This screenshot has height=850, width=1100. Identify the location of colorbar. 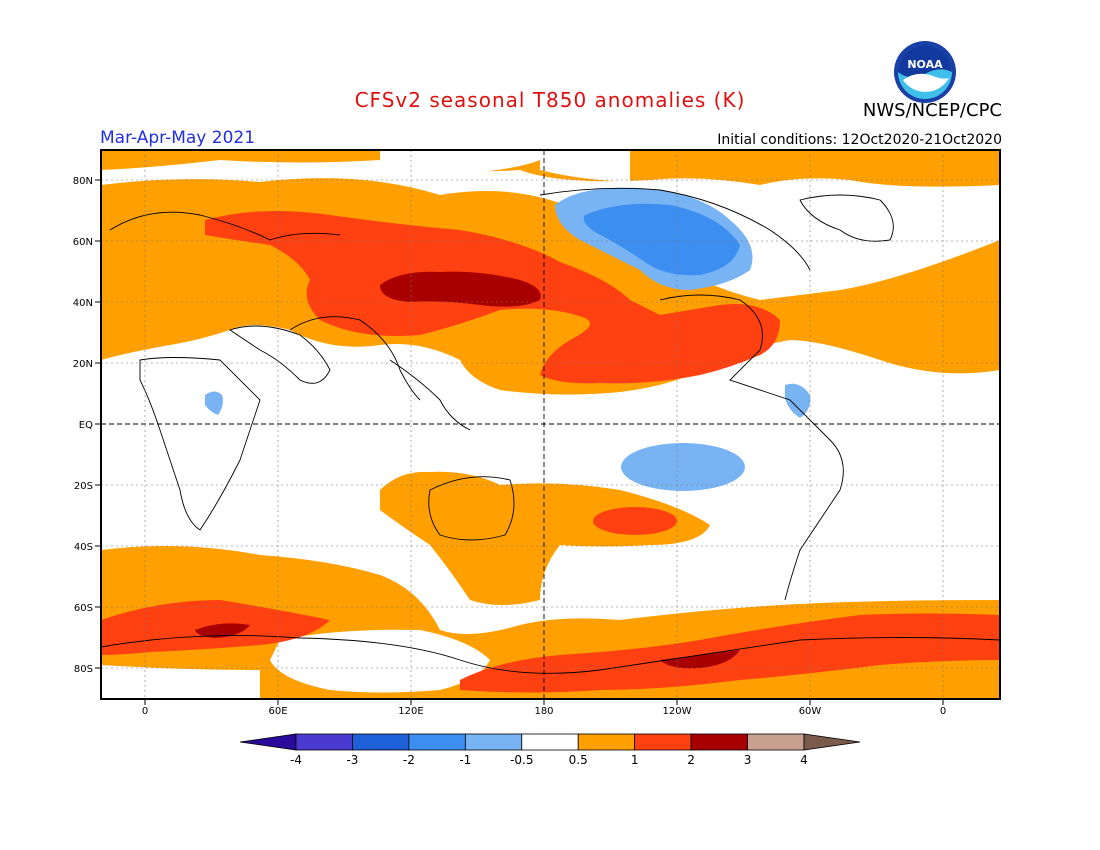
(550, 742).